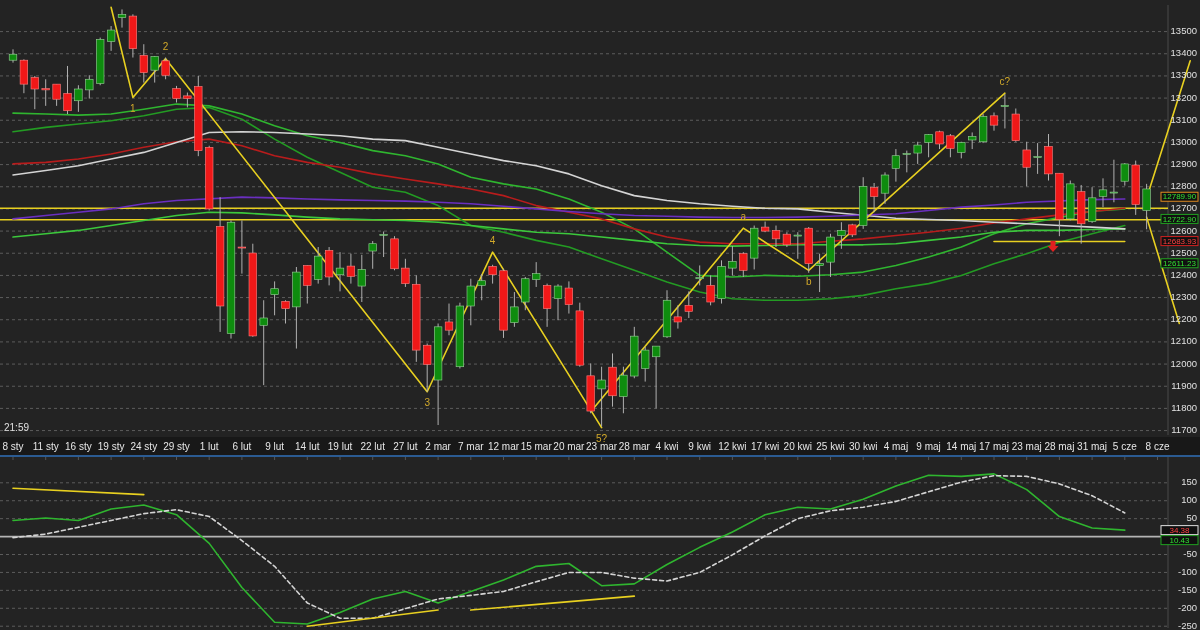 The height and width of the screenshot is (630, 1200). I want to click on y-tick-label: 150, so click(1189, 482).